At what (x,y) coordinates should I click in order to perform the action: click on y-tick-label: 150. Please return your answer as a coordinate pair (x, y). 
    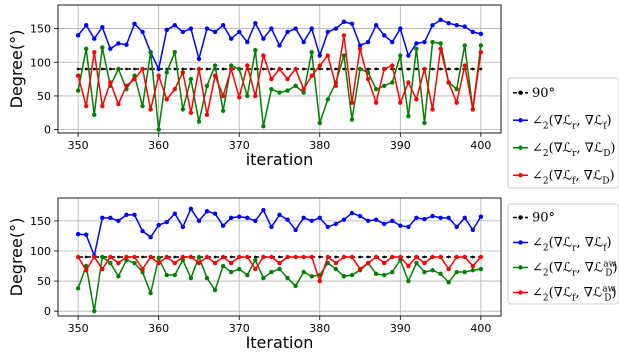
    Looking at the image, I should click on (40, 29).